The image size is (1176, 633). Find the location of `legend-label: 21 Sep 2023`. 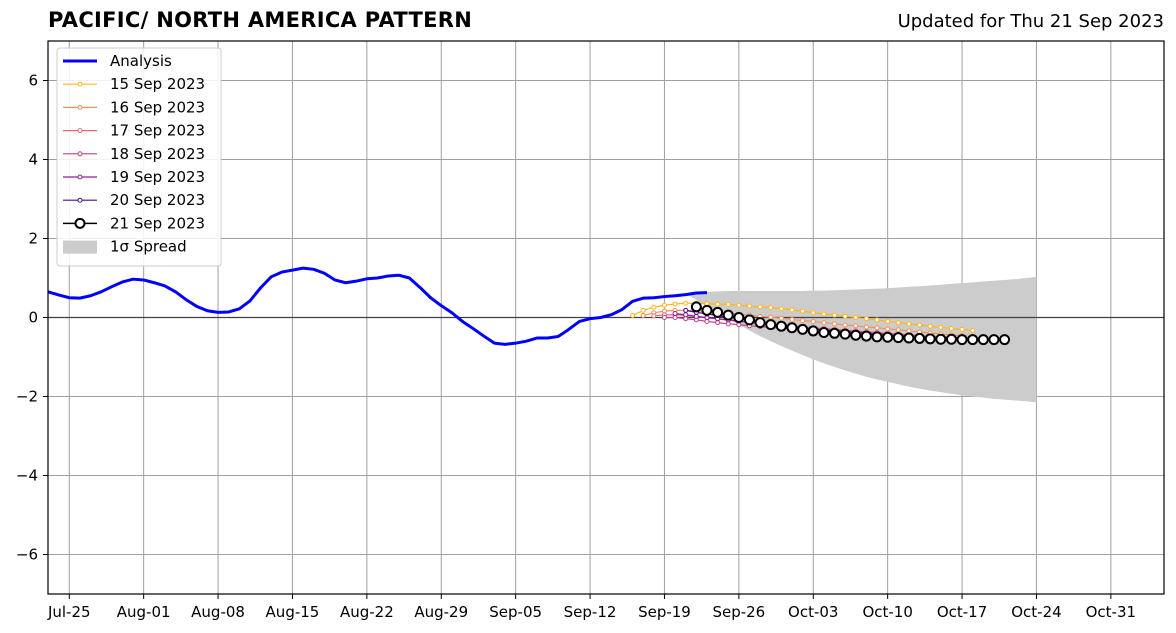

legend-label: 21 Sep 2023 is located at coordinates (157, 223).